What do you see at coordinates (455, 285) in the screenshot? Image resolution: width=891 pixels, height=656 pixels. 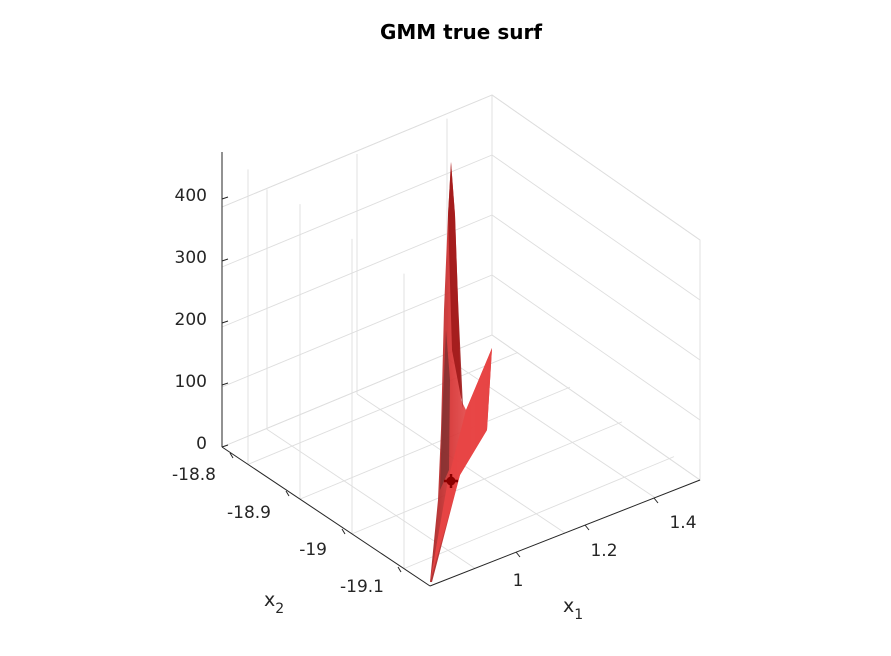 I see `surface-peak` at bounding box center [455, 285].